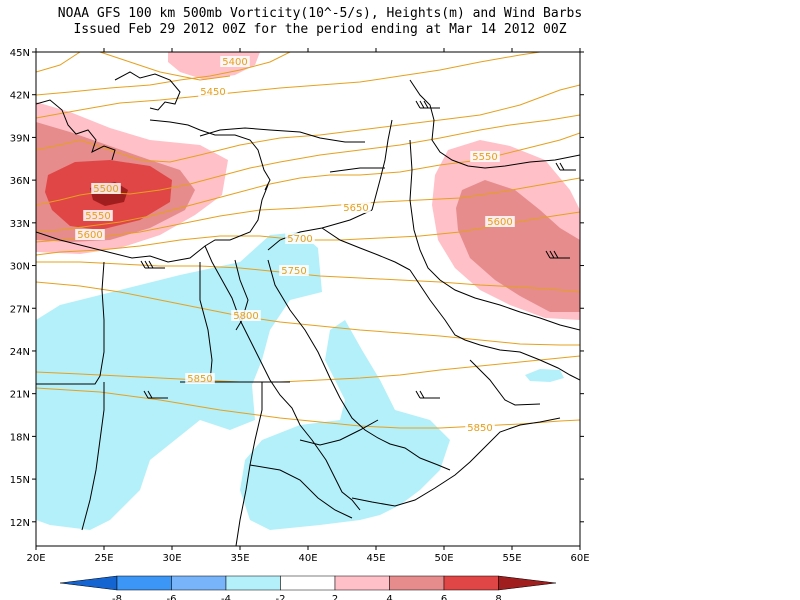  I want to click on contour-label: 5700, so click(299, 239).